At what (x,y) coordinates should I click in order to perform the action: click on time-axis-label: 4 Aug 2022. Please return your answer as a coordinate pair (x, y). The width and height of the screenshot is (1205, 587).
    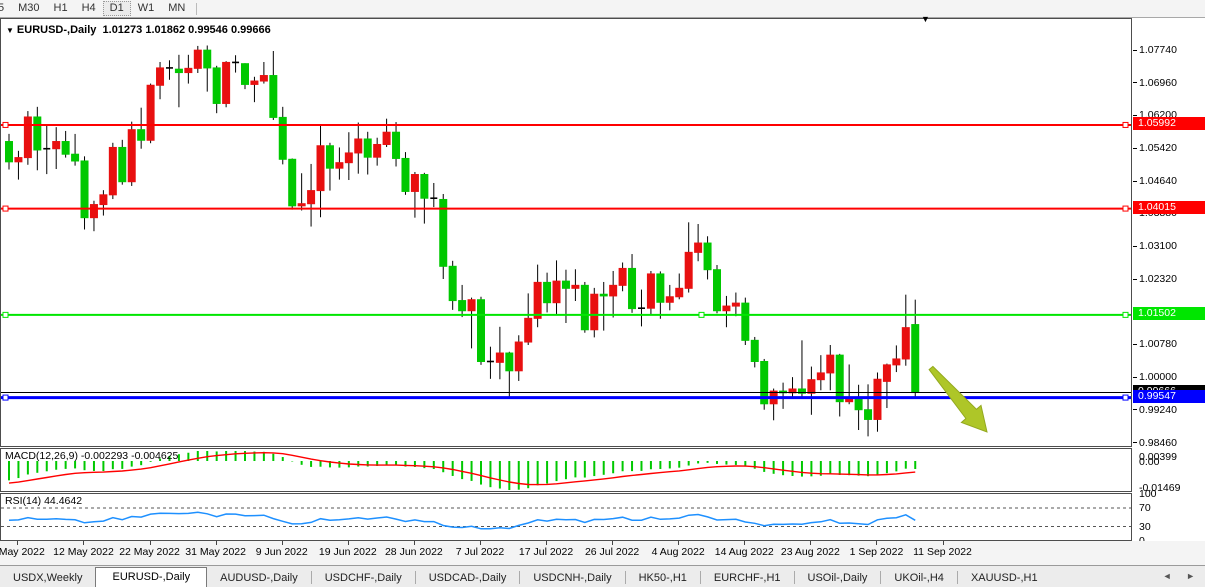
    Looking at the image, I should click on (678, 552).